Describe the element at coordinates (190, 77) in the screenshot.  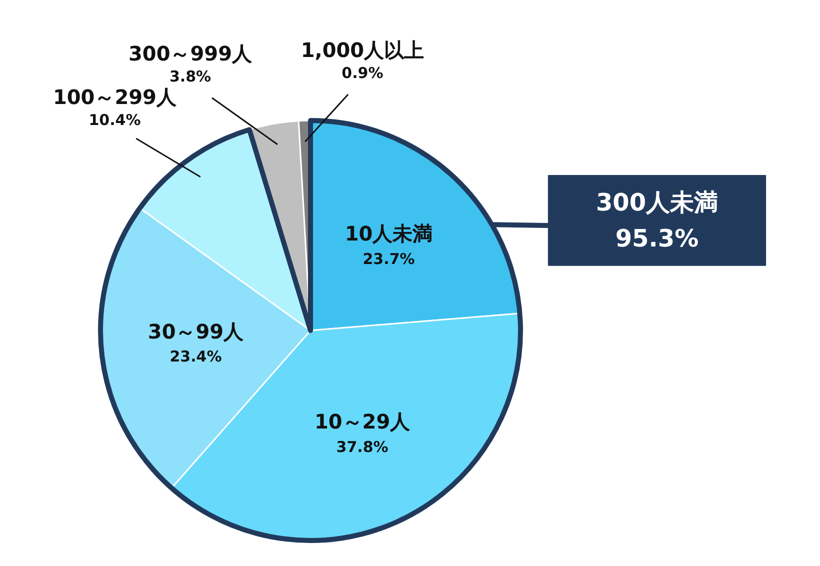
I see `data-label: 3.8%` at that location.